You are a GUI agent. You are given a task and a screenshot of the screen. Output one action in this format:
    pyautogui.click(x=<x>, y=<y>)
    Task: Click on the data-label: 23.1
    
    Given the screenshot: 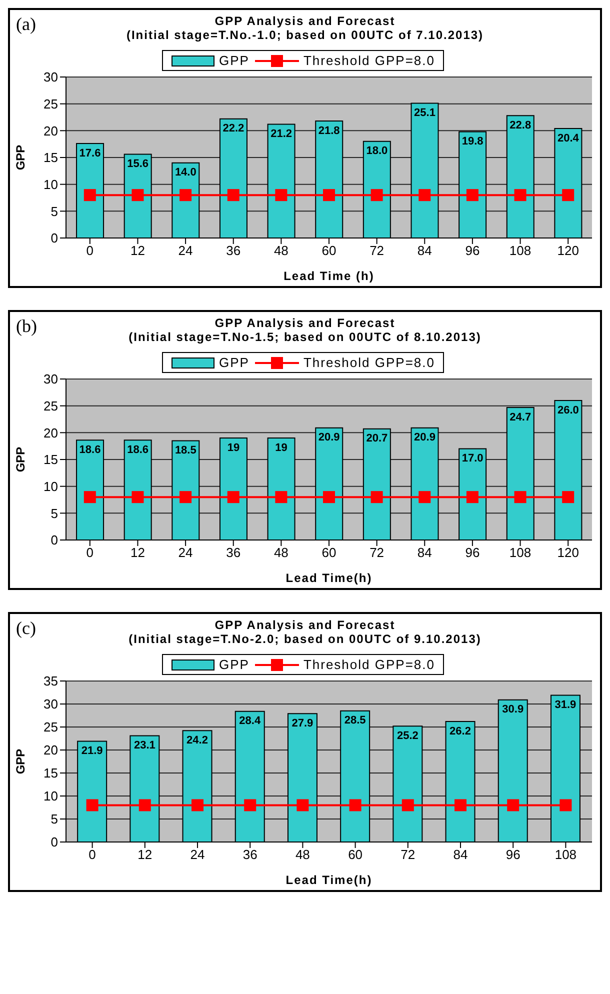 What is the action you would take?
    pyautogui.click(x=145, y=746)
    